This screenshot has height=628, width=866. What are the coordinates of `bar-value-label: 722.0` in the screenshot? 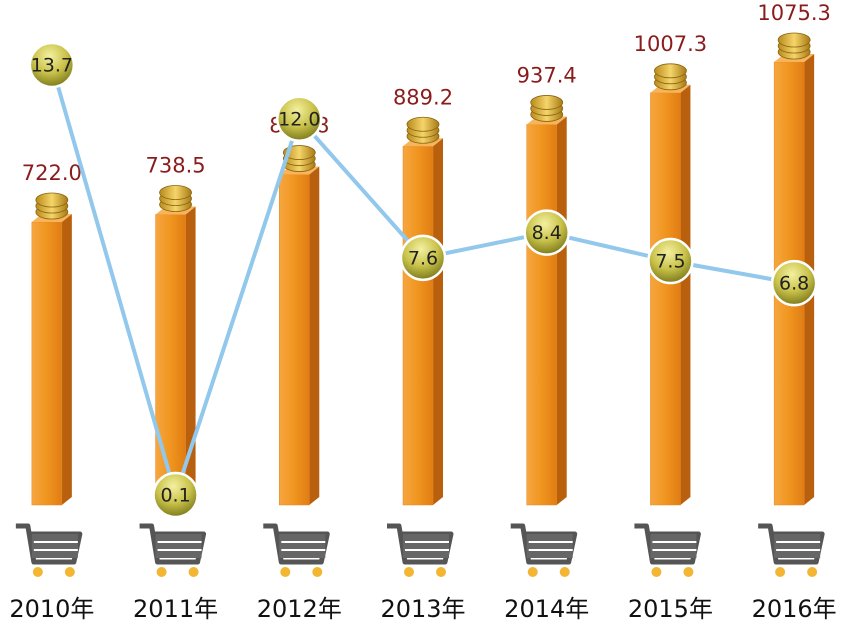 It's located at (52, 173).